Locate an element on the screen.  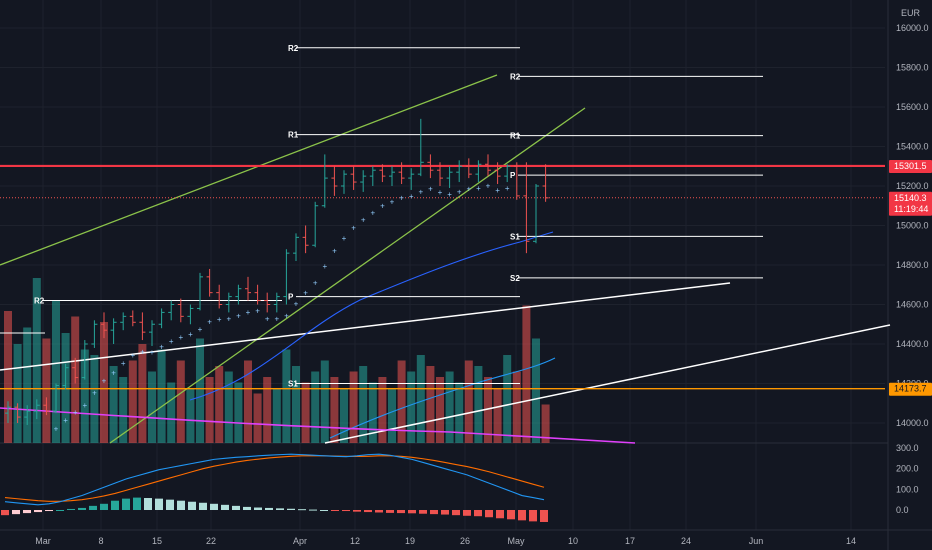
last-price-badge-text: 15140.3 is located at coordinates (910, 198).